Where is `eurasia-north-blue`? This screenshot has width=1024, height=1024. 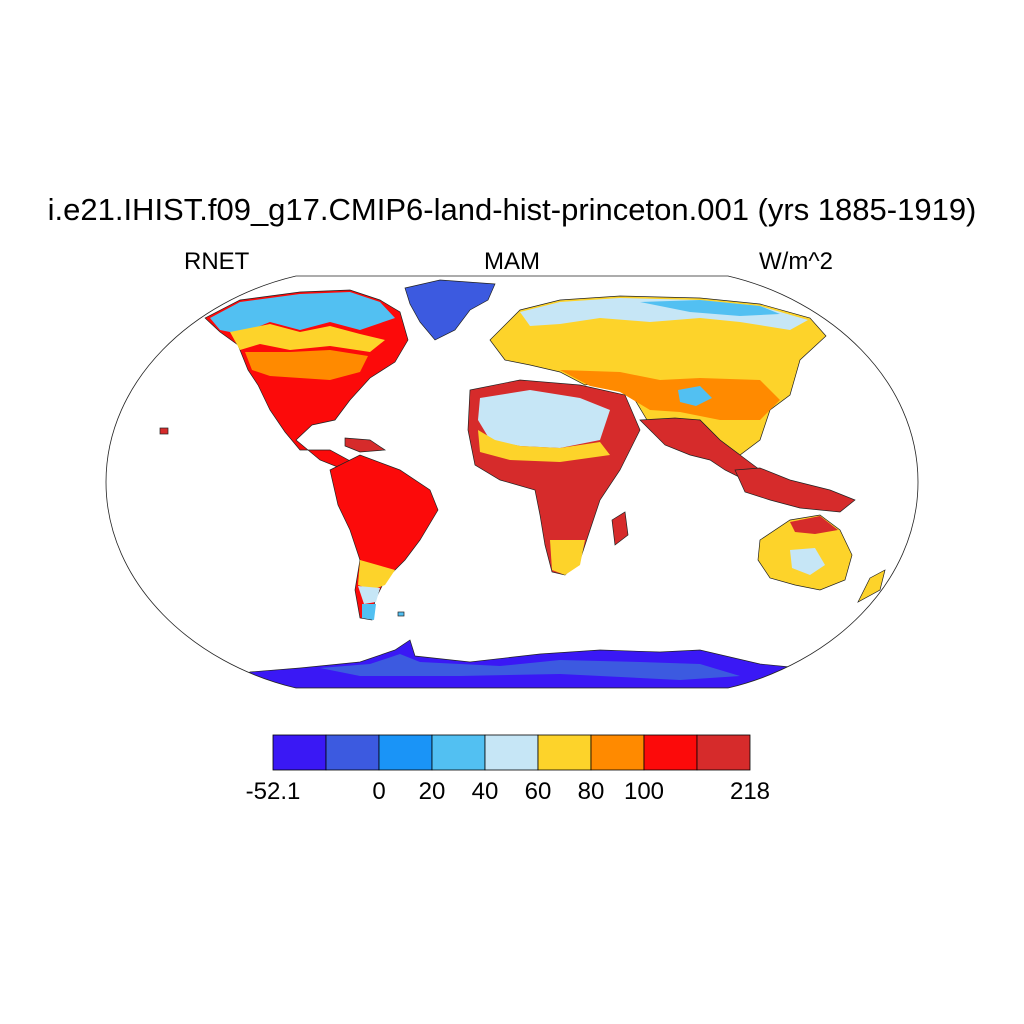 eurasia-north-blue is located at coordinates (710, 308).